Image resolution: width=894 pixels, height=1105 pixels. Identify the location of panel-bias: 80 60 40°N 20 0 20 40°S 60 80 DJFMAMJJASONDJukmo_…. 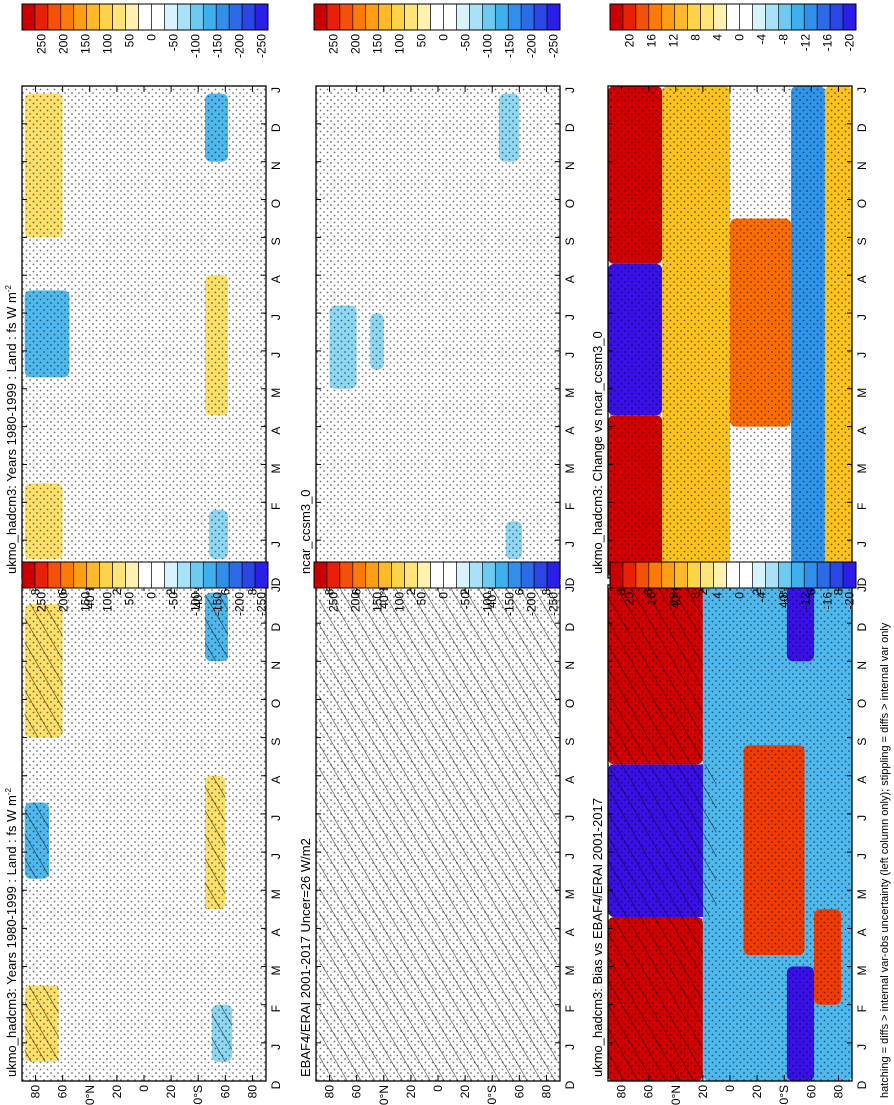
(729, 844).